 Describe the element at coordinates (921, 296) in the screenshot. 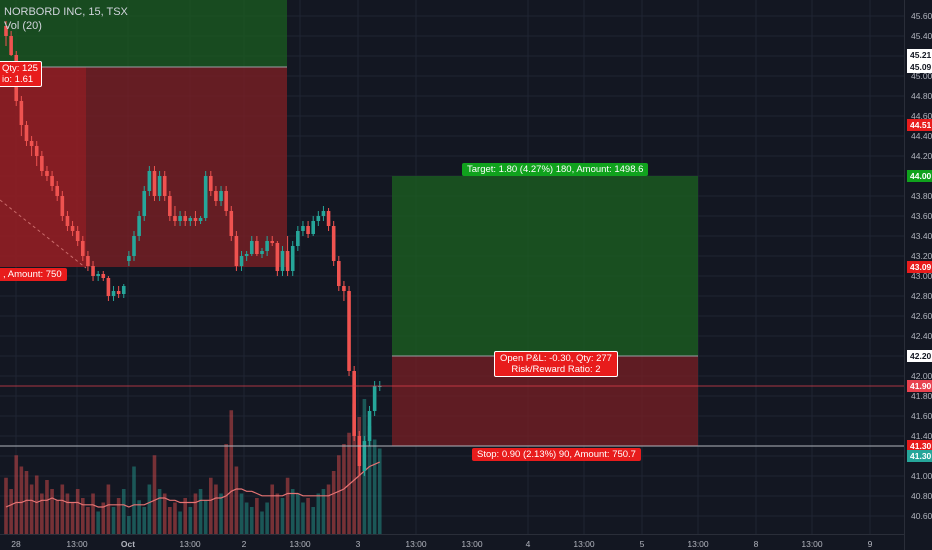

I see `price-tick-label: 42.80` at that location.